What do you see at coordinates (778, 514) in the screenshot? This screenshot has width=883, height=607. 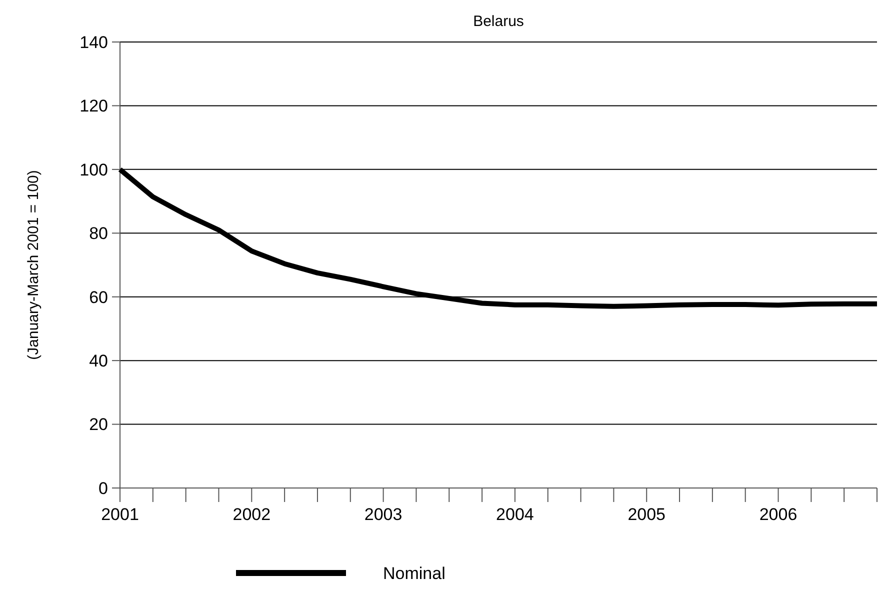 I see `x-tick-label: 2006` at bounding box center [778, 514].